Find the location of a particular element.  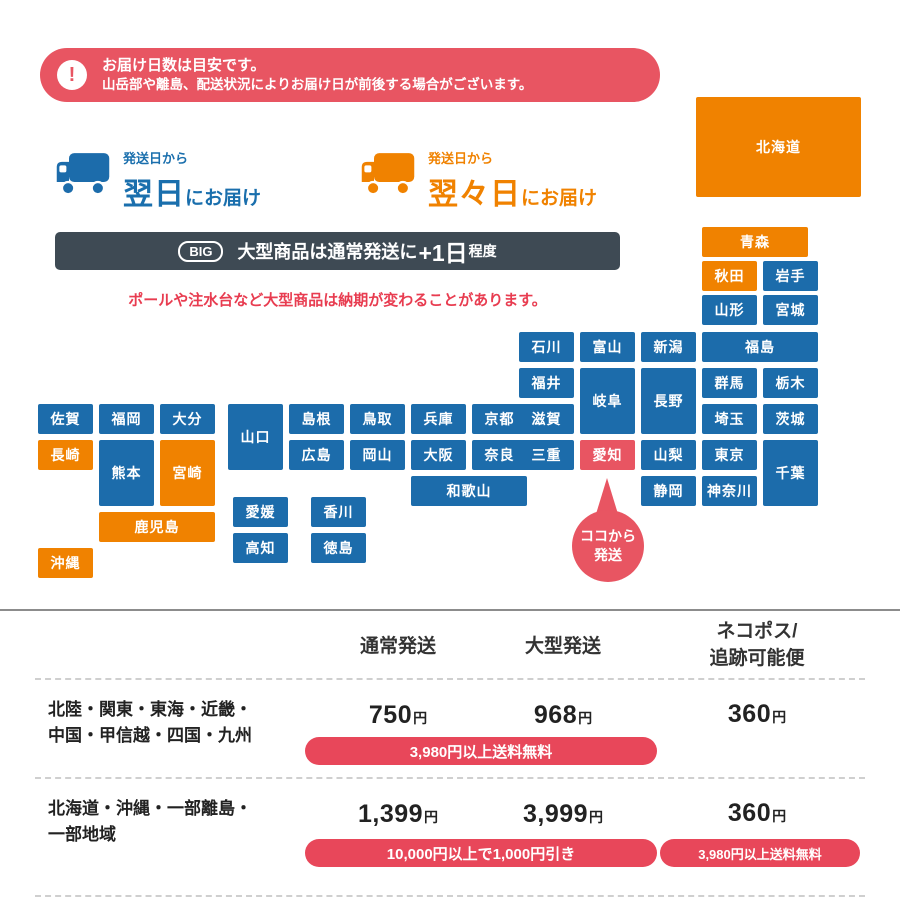

next-day-label: 翌日 is located at coordinates (154, 194).